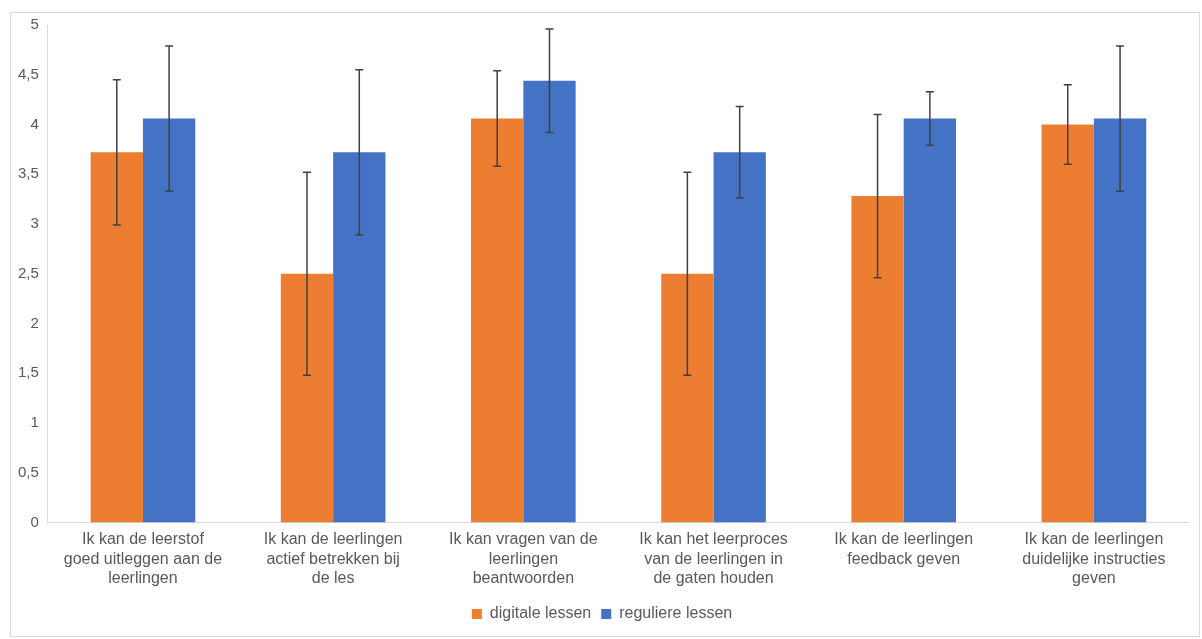  Describe the element at coordinates (143, 558) in the screenshot. I see `x-tick-label: Ik kan de leerstof goed uitleggen aan de leerlingen` at that location.